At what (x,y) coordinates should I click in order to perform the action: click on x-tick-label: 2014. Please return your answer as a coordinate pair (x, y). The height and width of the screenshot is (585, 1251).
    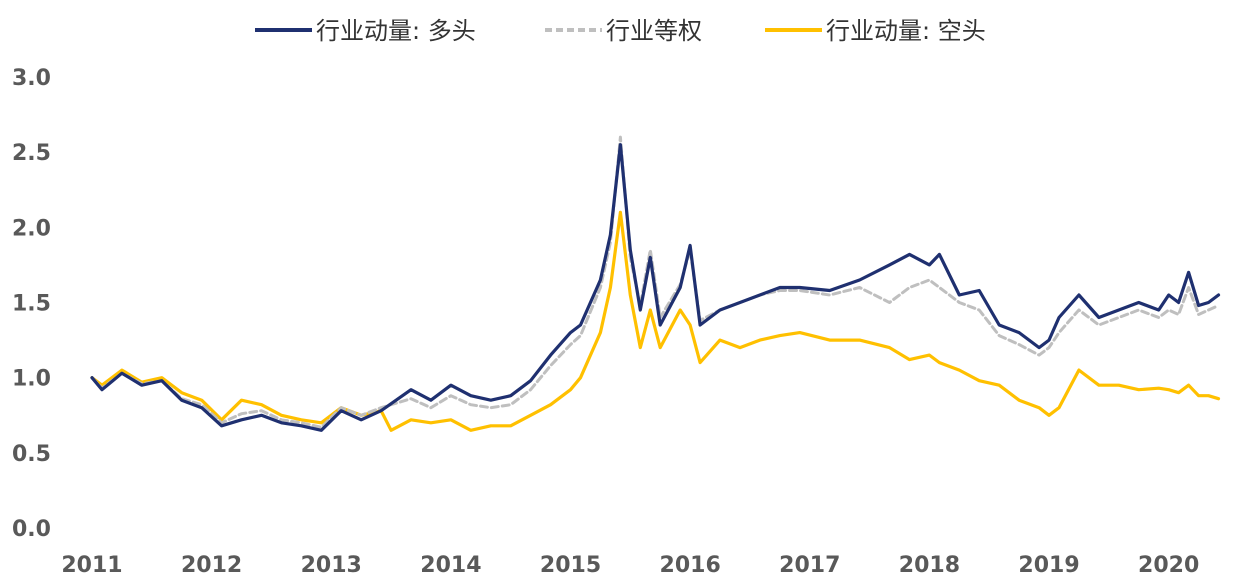
    Looking at the image, I should click on (450, 565).